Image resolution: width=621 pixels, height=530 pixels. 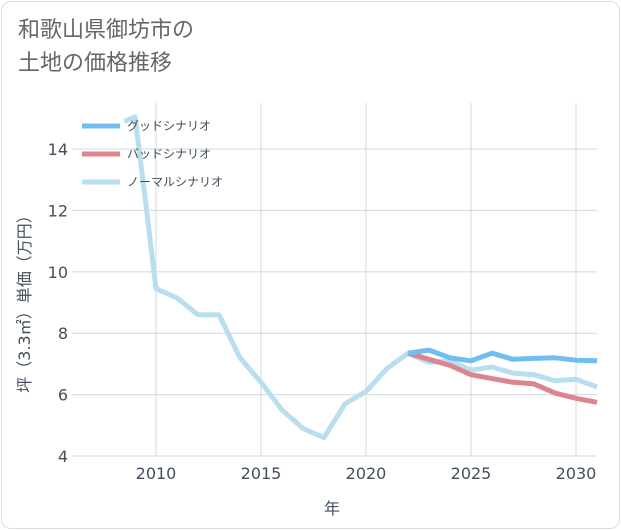 What do you see at coordinates (366, 473) in the screenshot?
I see `x-tick-label: 2020` at bounding box center [366, 473].